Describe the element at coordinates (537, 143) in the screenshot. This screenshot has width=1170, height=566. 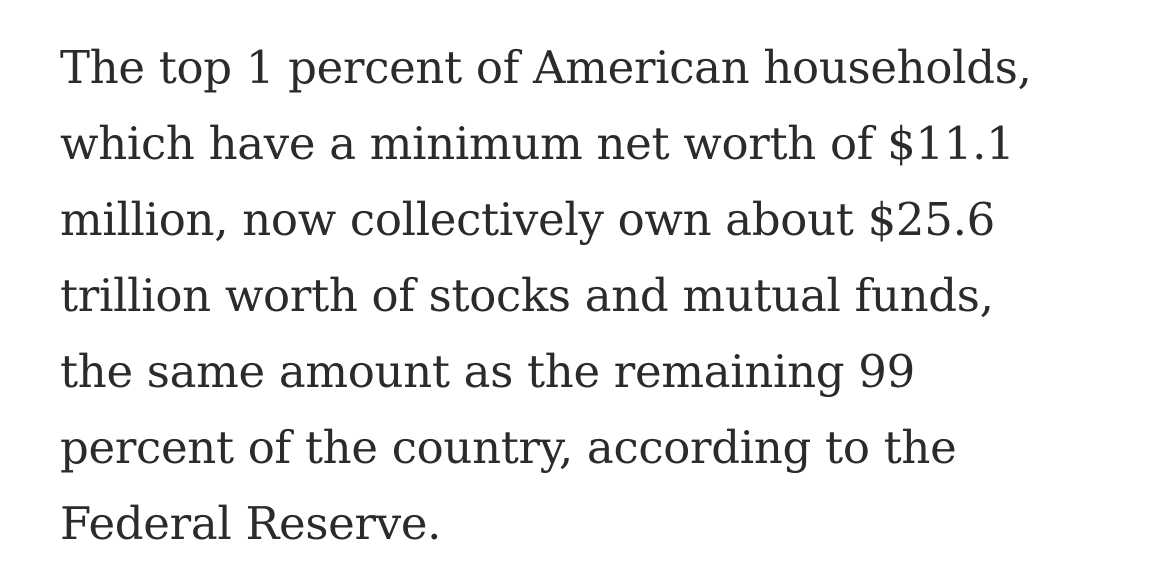
I see `paragraph-line-2: which have a minimum net worth of $11.1` at that location.